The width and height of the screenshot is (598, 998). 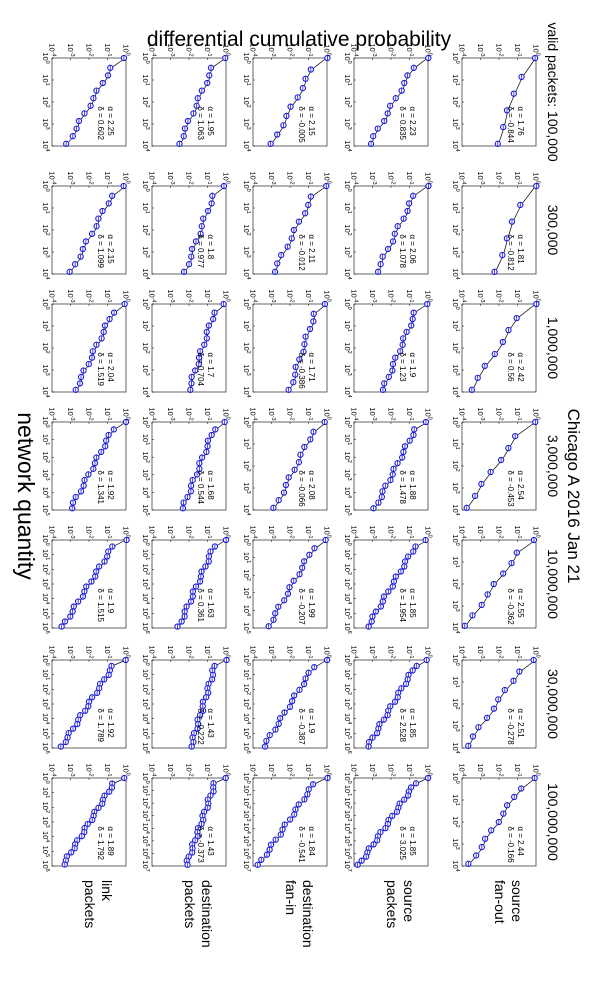 What do you see at coordinates (291, 897) in the screenshot?
I see `col-label-2-1: fan-in` at bounding box center [291, 897].